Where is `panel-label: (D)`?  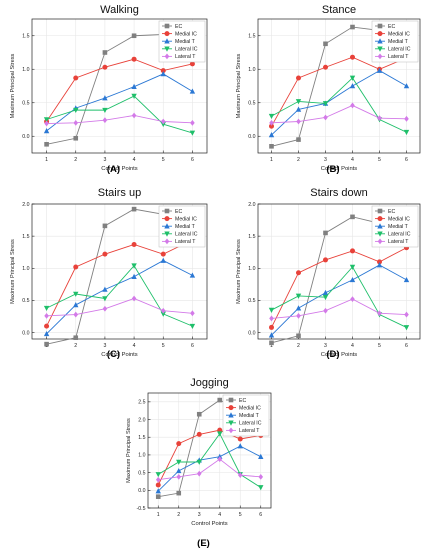 panel-label: (D) is located at coordinates (332, 354).